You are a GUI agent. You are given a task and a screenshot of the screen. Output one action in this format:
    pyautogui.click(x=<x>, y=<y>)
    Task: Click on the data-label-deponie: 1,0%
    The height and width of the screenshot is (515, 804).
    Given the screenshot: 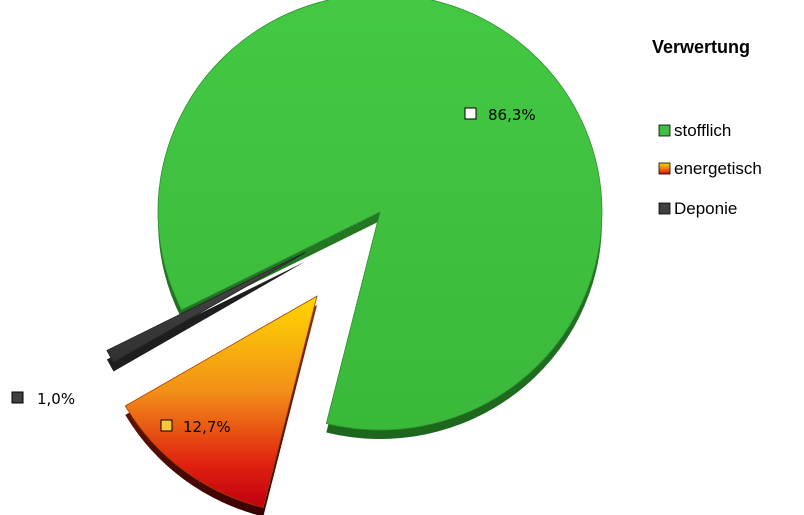 What is the action you would take?
    pyautogui.click(x=43, y=399)
    